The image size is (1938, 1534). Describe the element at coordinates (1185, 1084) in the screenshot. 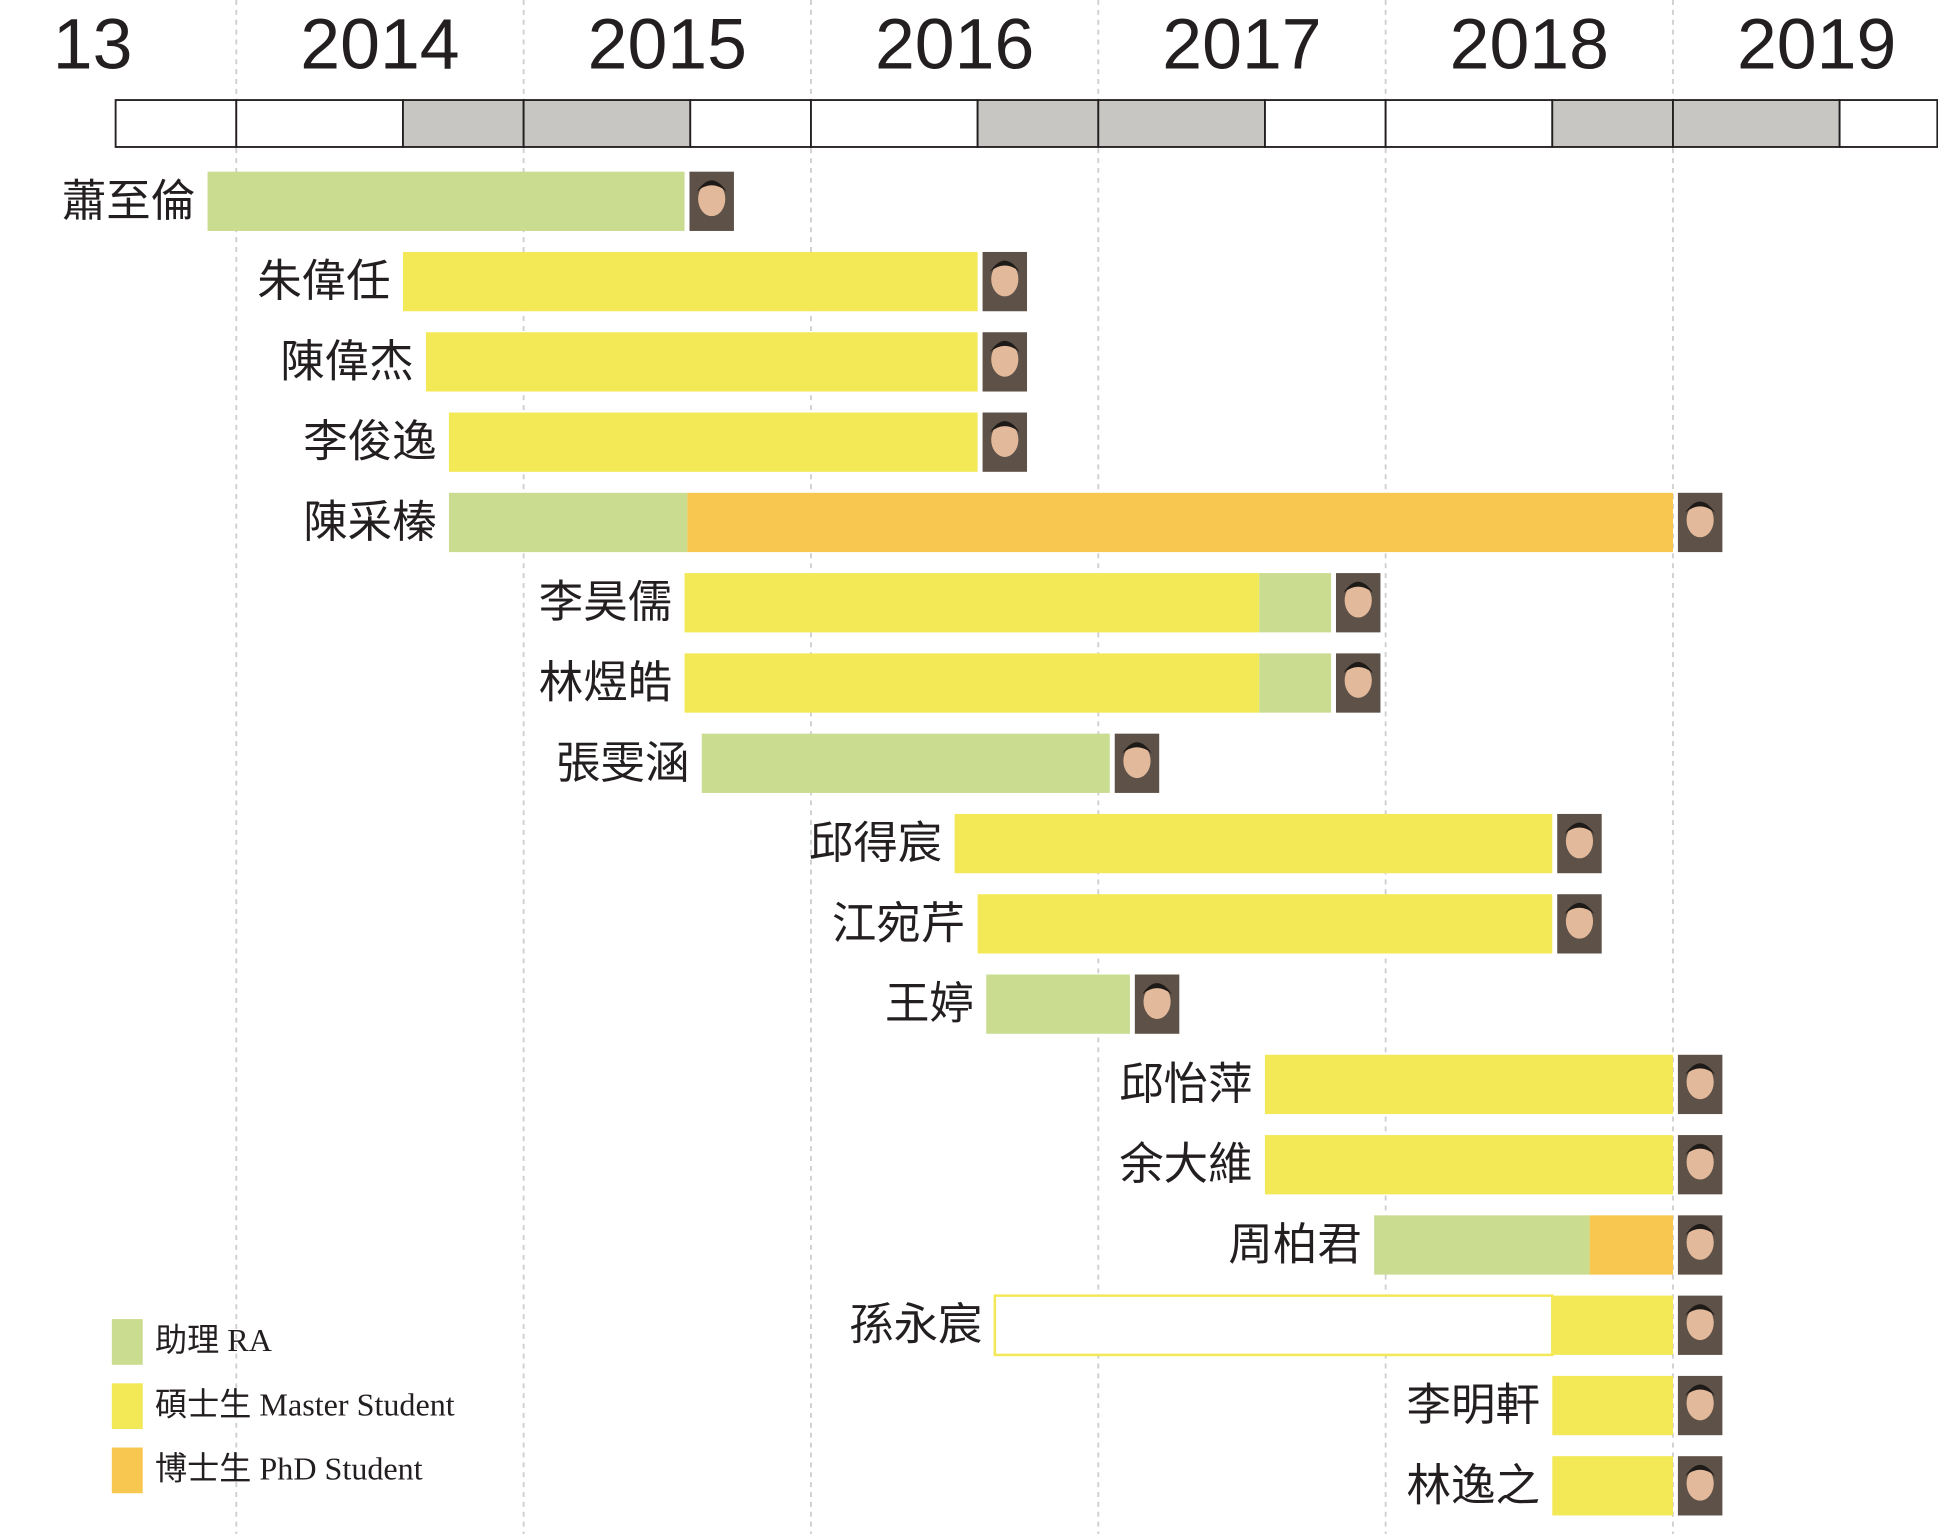

I see `member-name: 邱怡萍` at that location.